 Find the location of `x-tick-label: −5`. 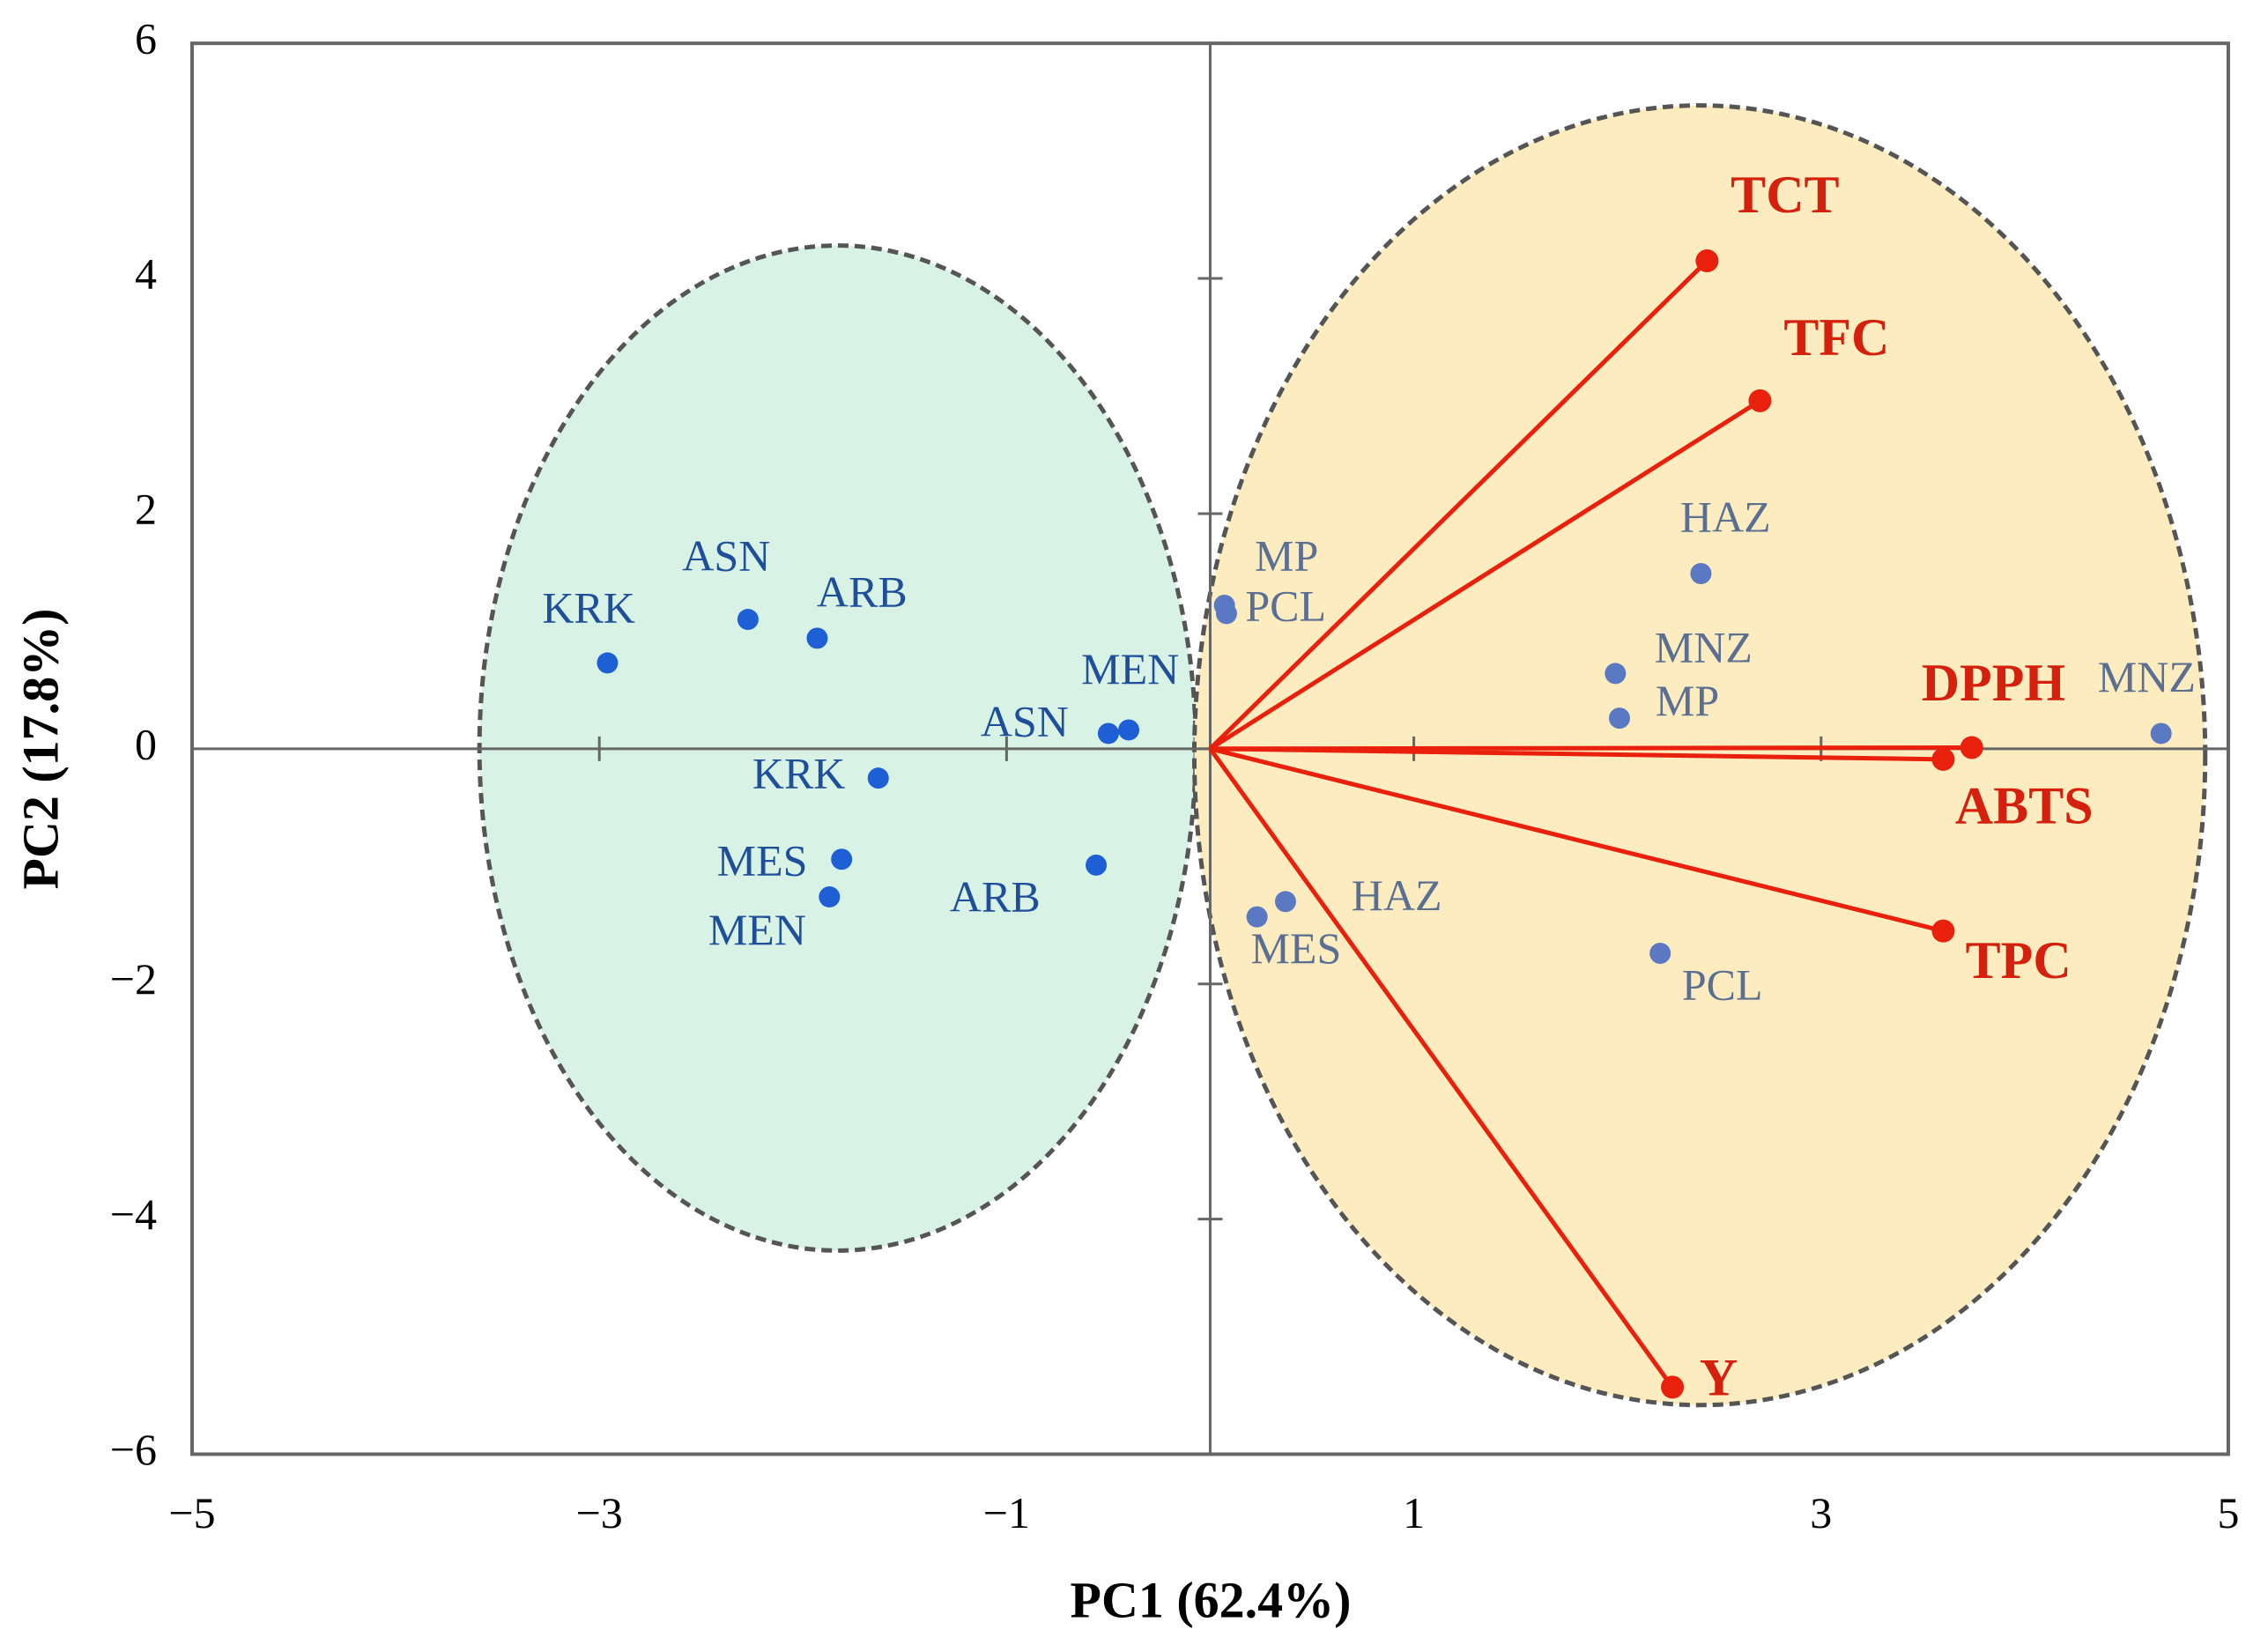

x-tick-label: −5 is located at coordinates (191, 1512).